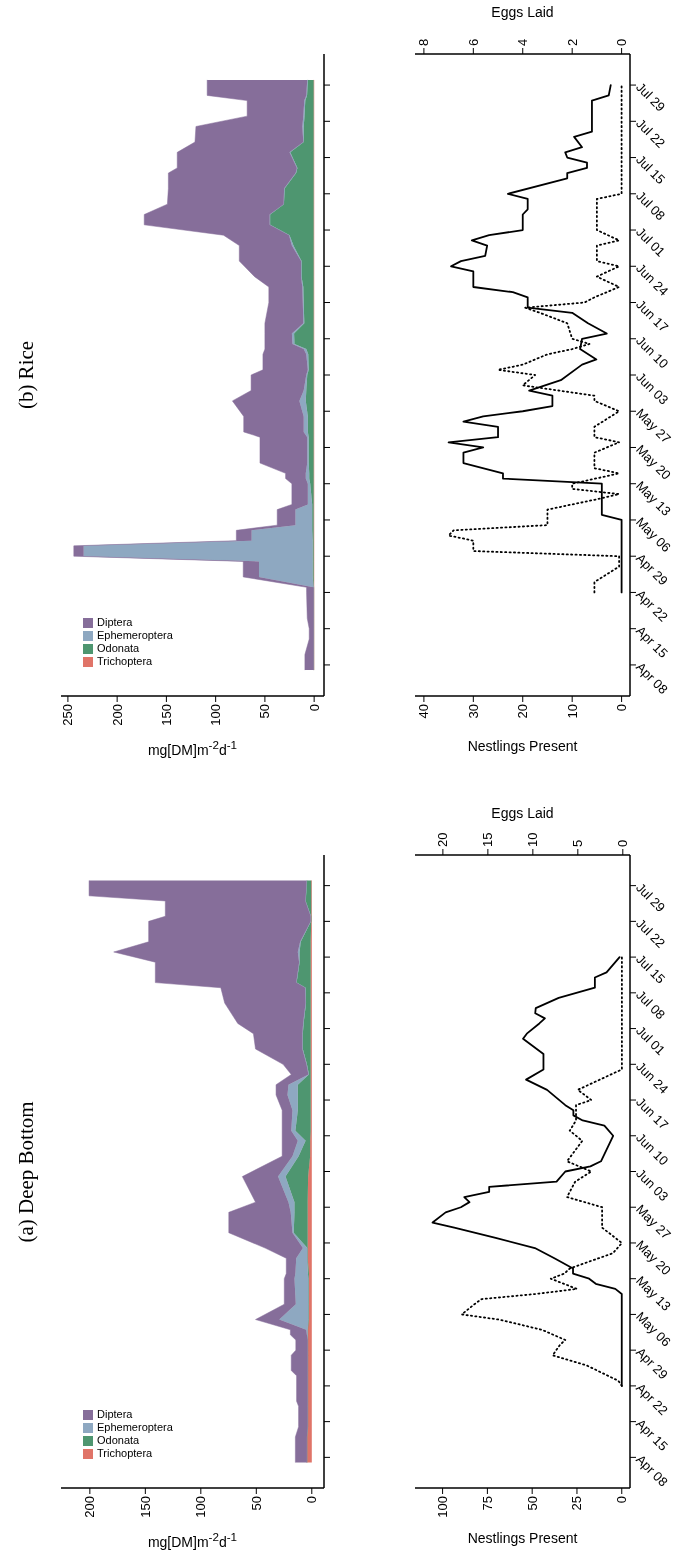  What do you see at coordinates (652, 352) in the screenshot?
I see `y-tick-label: Jun 10` at bounding box center [652, 352].